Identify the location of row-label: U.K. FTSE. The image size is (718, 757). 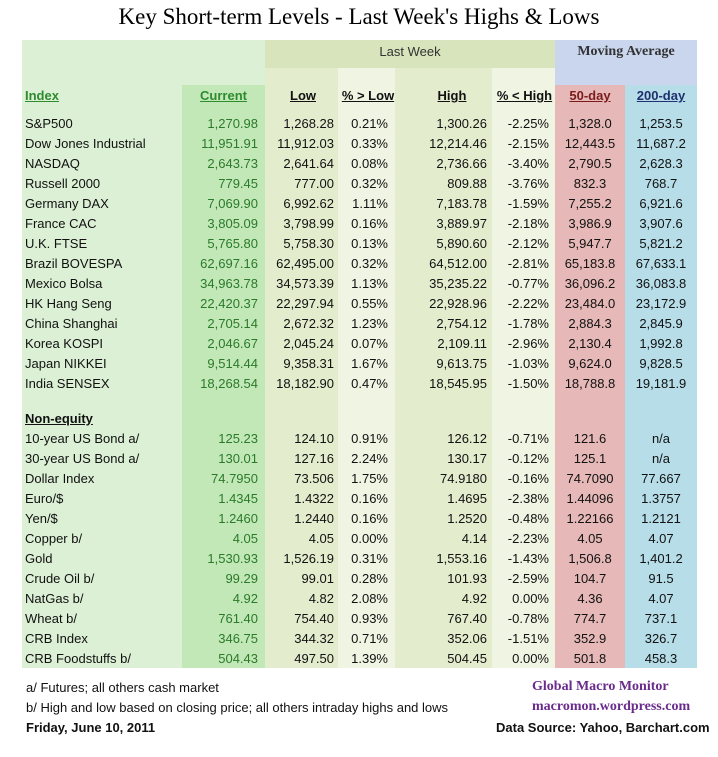
(56, 243).